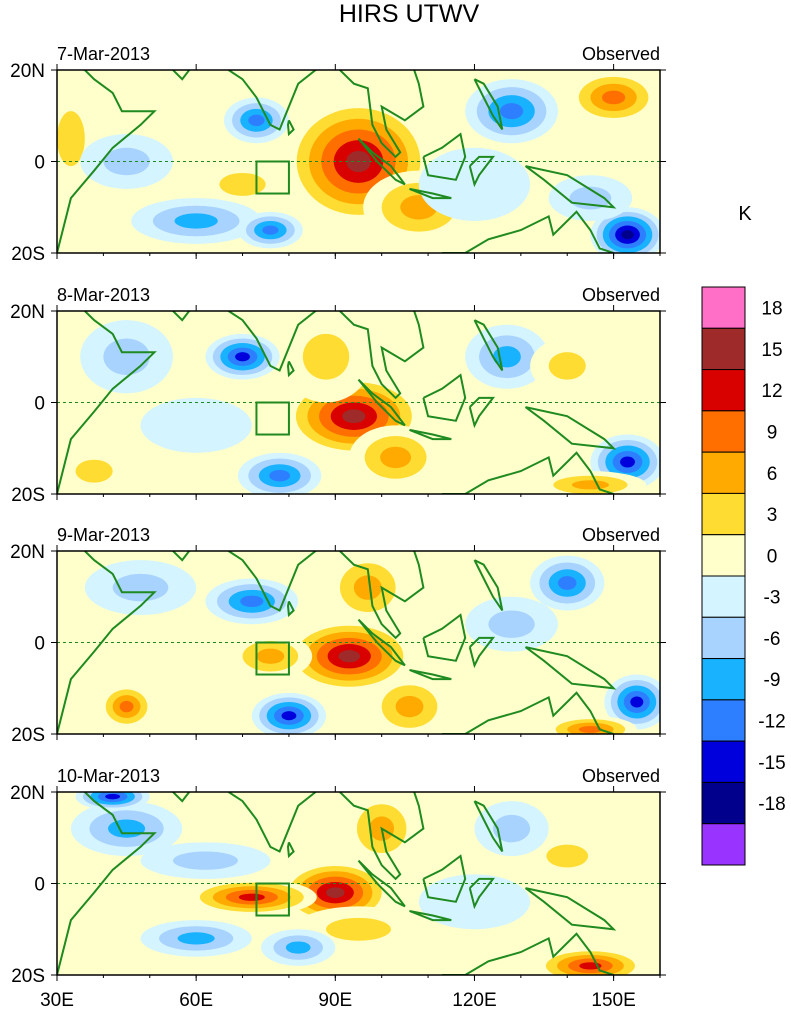  What do you see at coordinates (745, 214) in the screenshot?
I see `colorbar-unit-label: K` at bounding box center [745, 214].